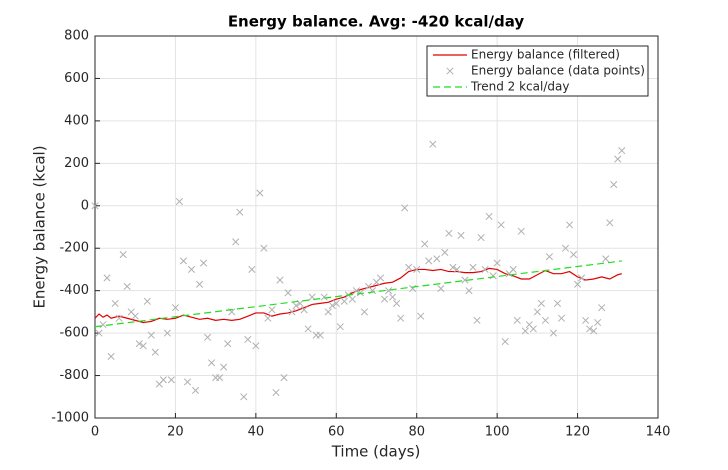  Describe the element at coordinates (76, 120) in the screenshot. I see `y-tick-label: 400` at that location.